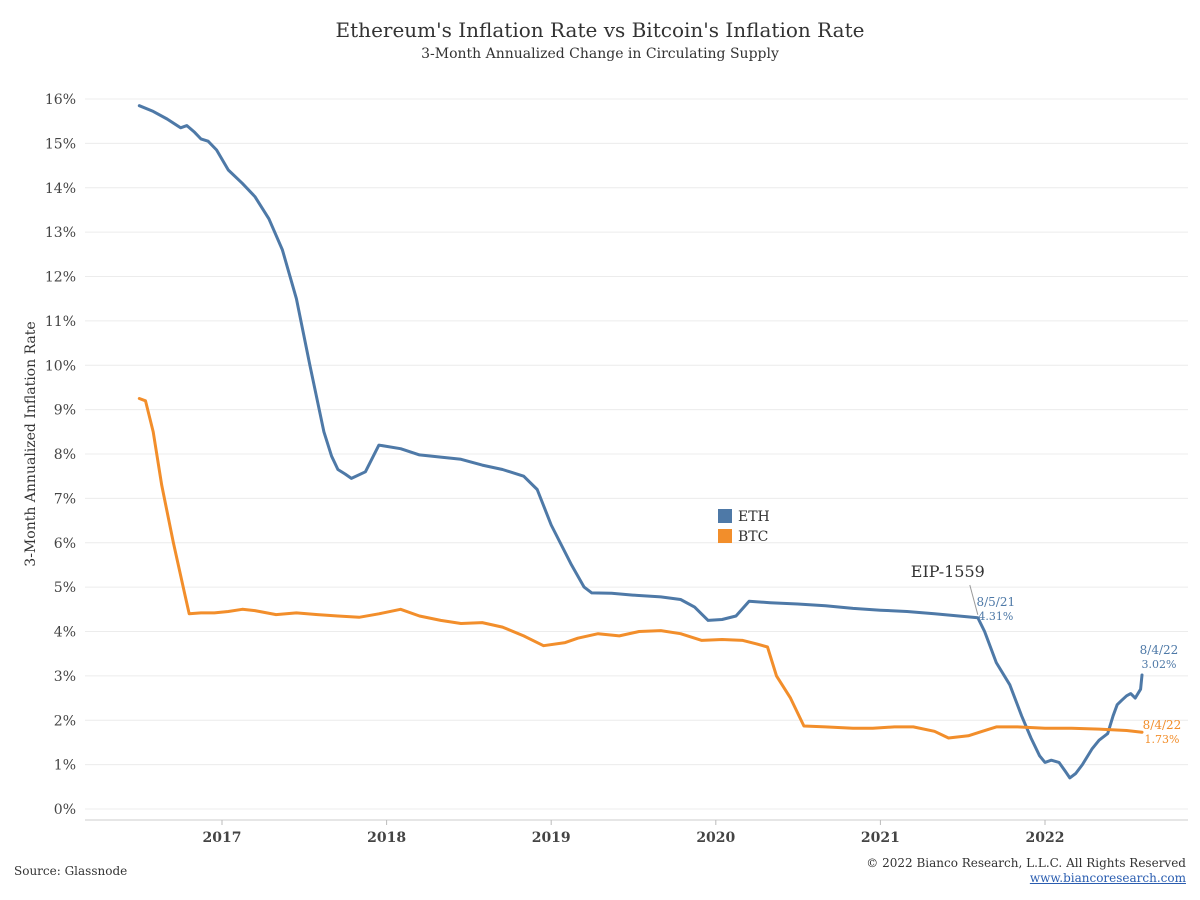 This screenshot has height=900, width=1200. I want to click on y-tick-label: 5%, so click(65, 588).